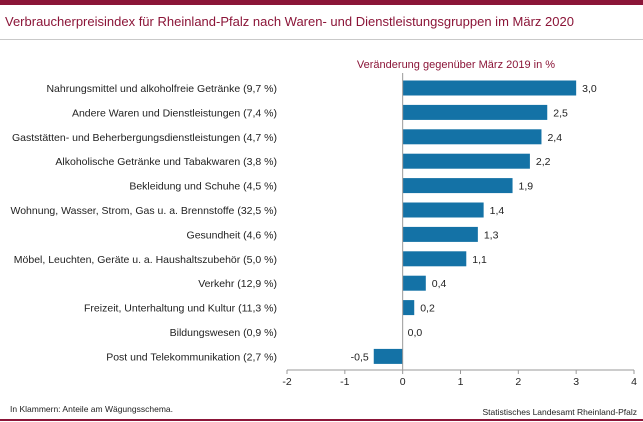 This screenshot has height=422, width=643. I want to click on value-label: 1,1, so click(479, 260).